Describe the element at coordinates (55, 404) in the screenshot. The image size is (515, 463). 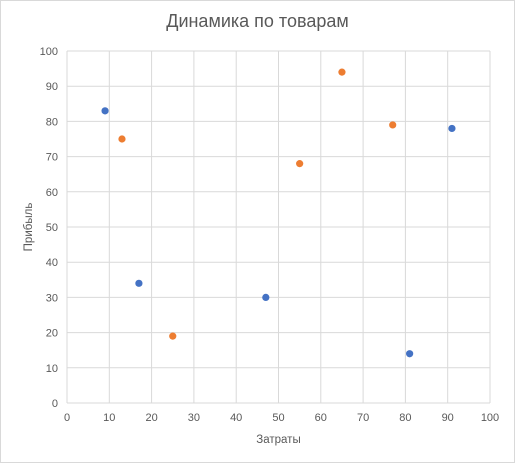
I see `y-tick-label: 0` at that location.